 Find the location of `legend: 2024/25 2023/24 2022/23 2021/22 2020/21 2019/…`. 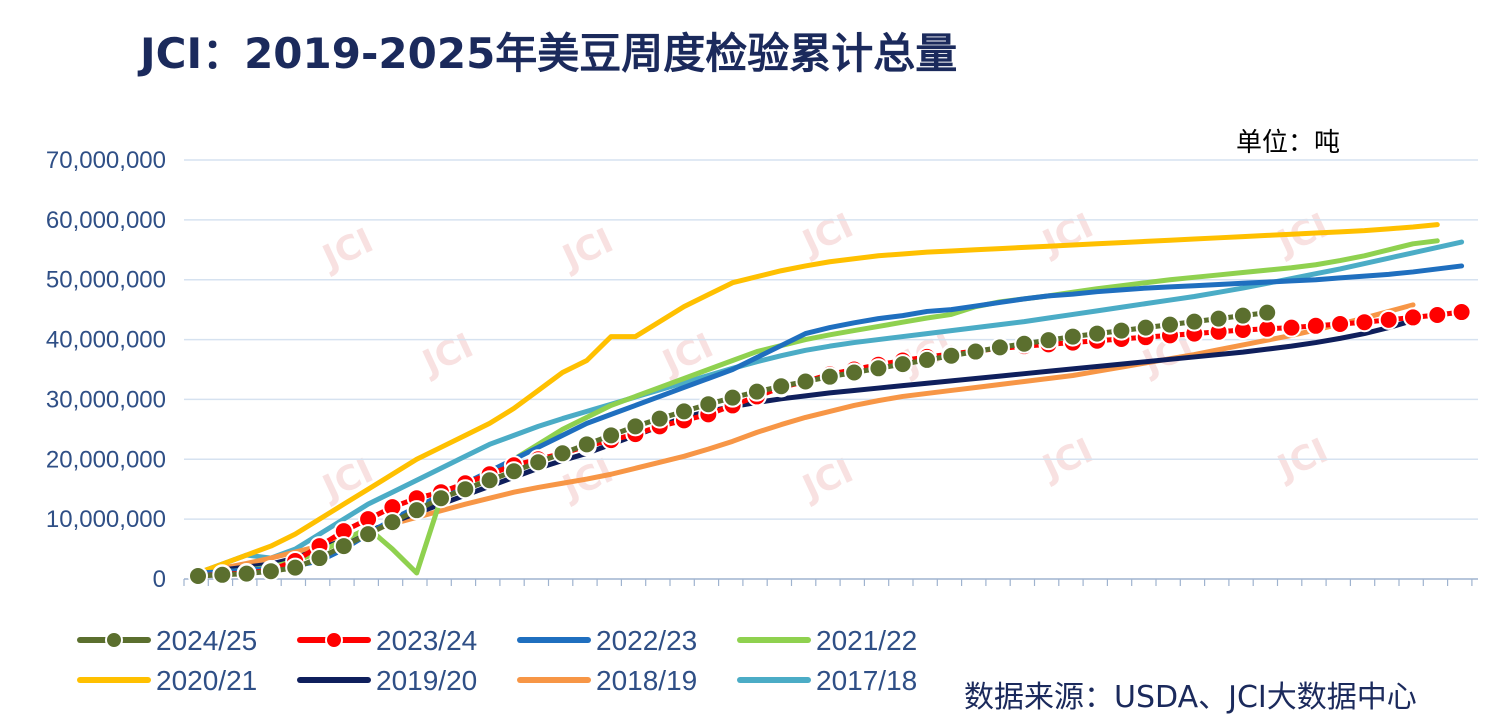

legend: 2024/25 2023/24 2022/23 2021/22 2020/21 2019/… is located at coordinates (497, 660).